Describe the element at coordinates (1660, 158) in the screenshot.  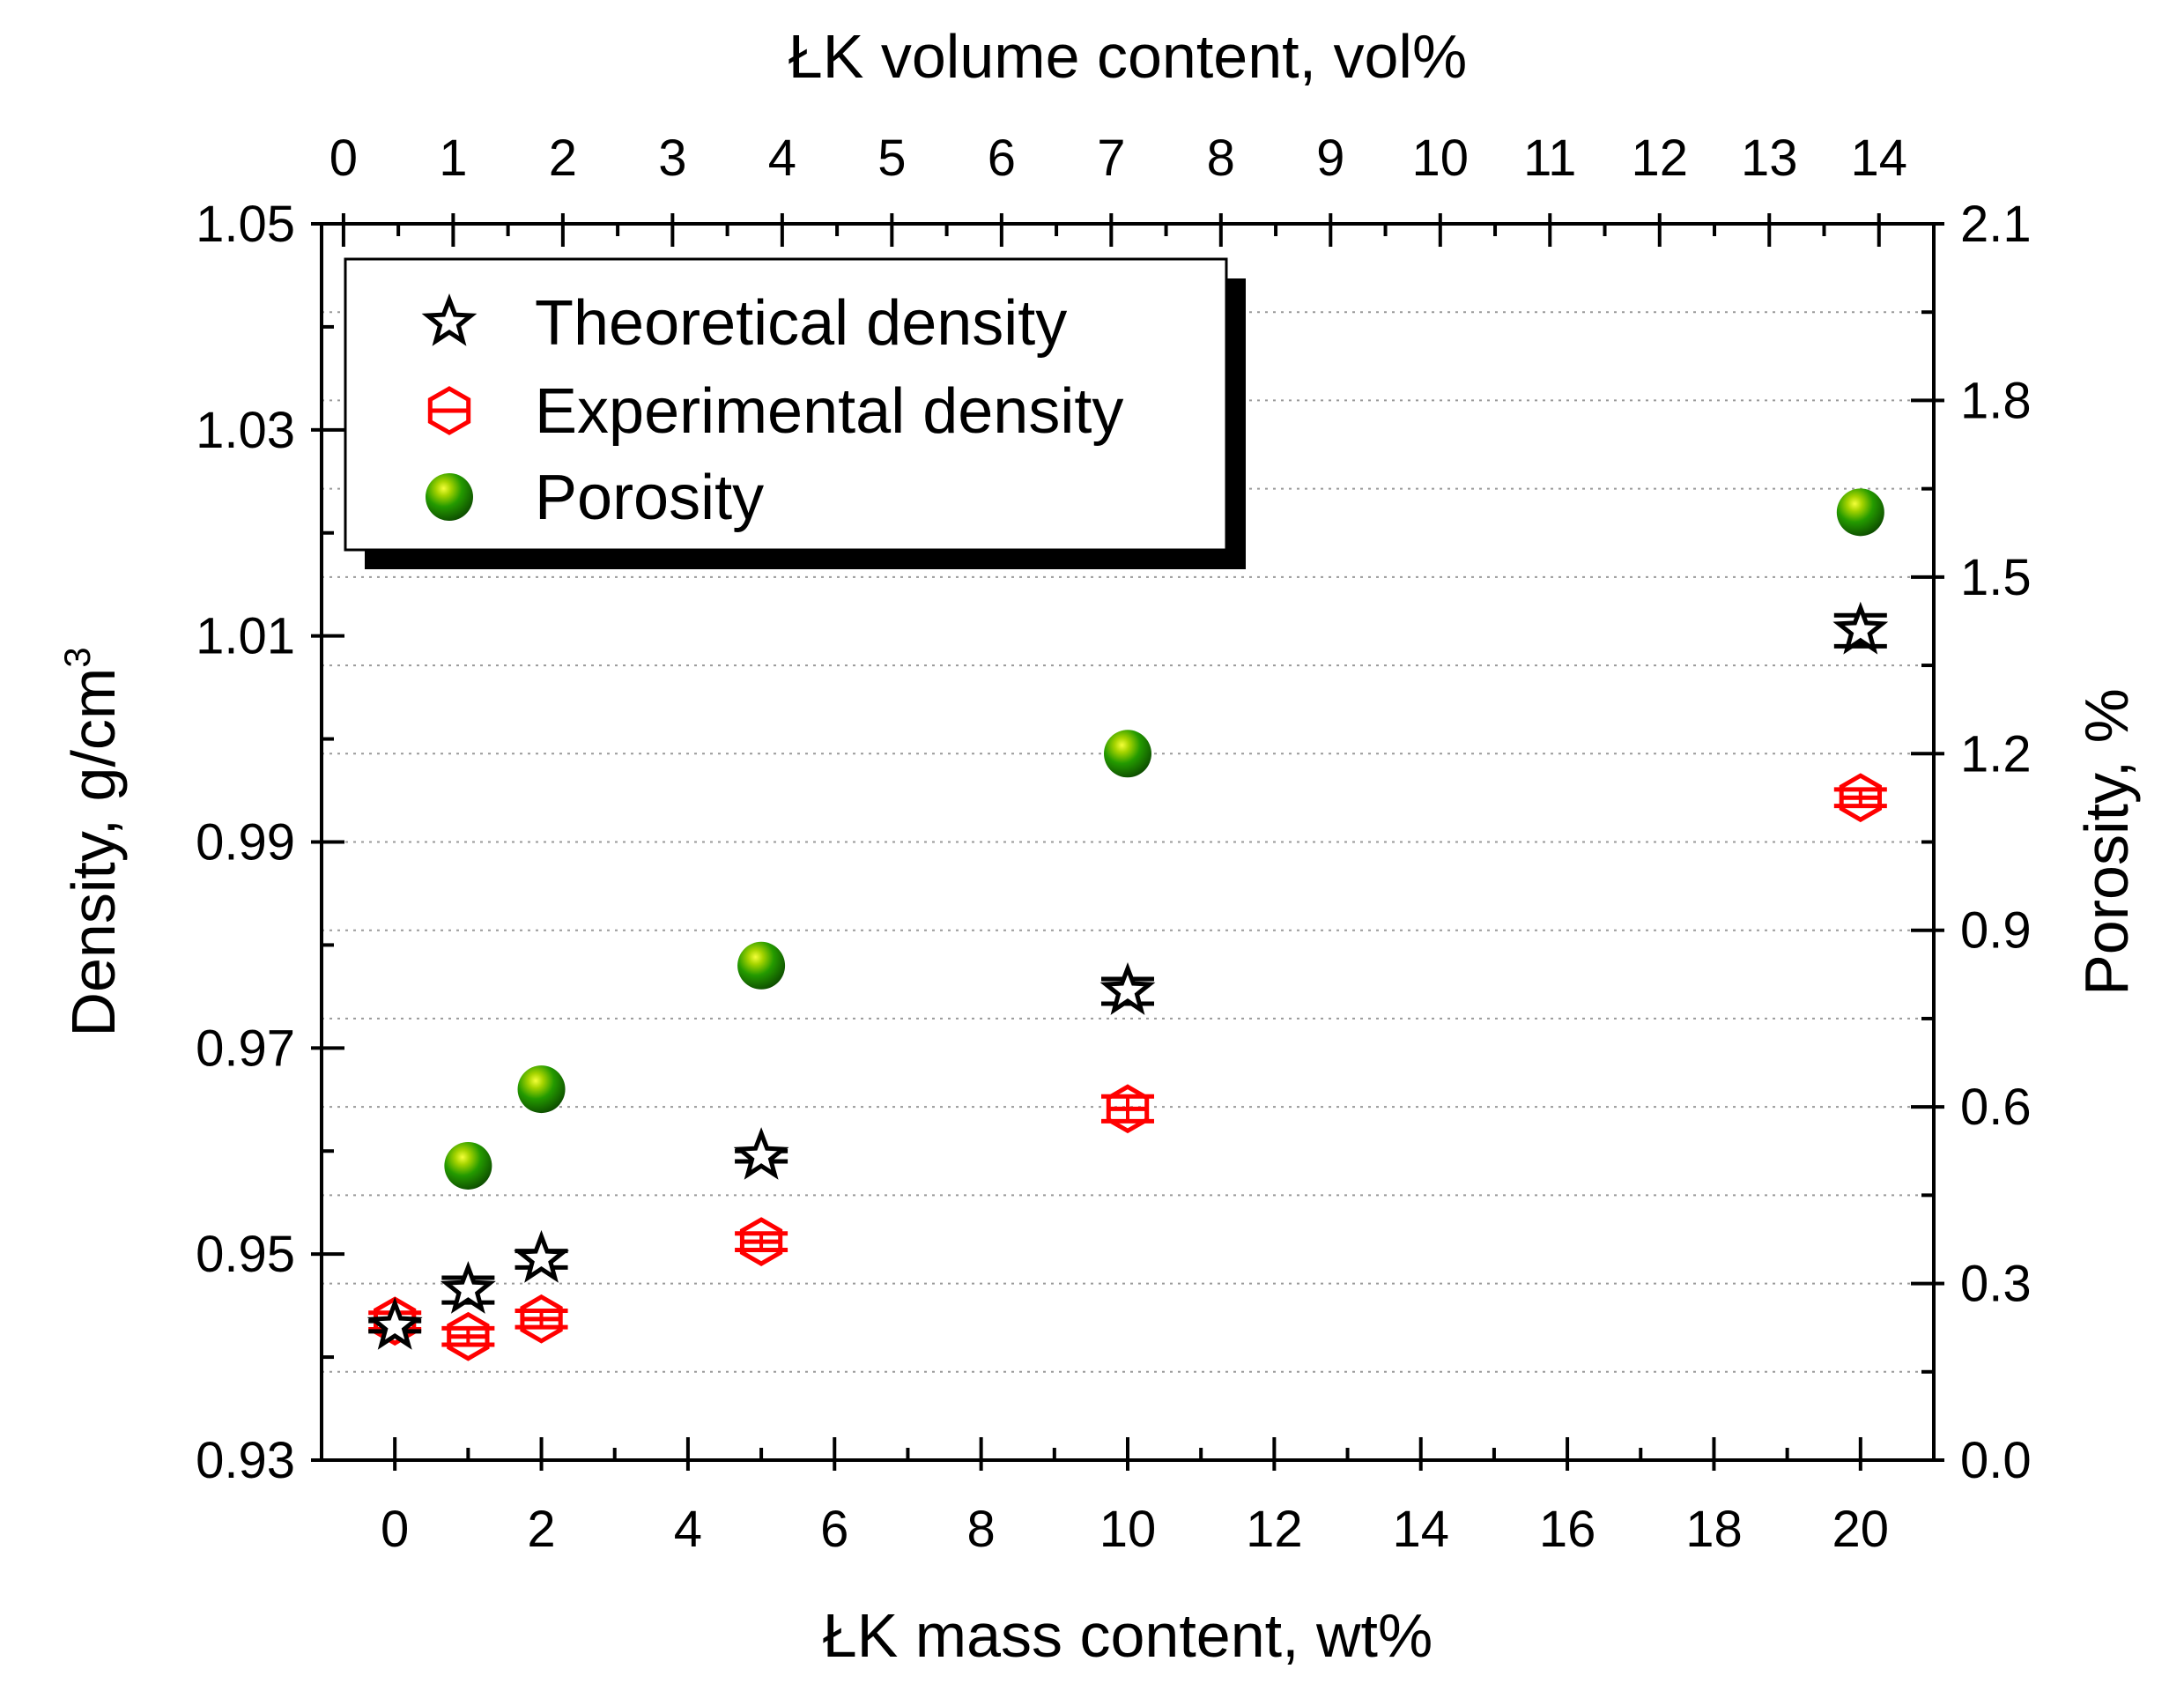
I see `x2-tick-label: 12` at that location.